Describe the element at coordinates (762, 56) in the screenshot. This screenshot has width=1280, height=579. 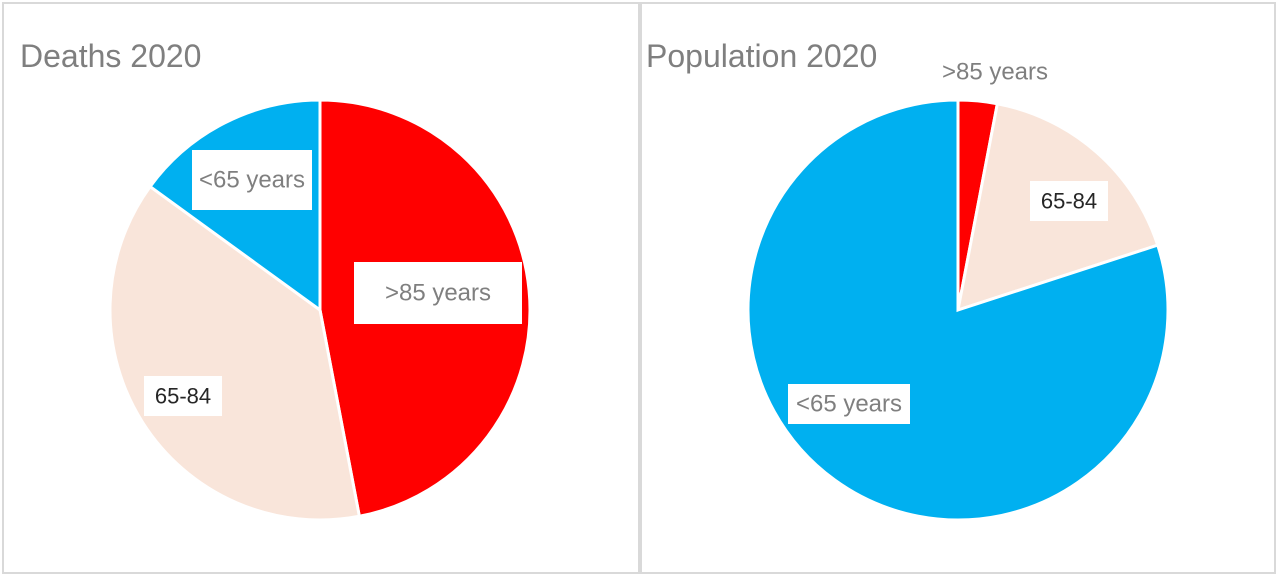
I see `chart-title: Population 2020` at that location.